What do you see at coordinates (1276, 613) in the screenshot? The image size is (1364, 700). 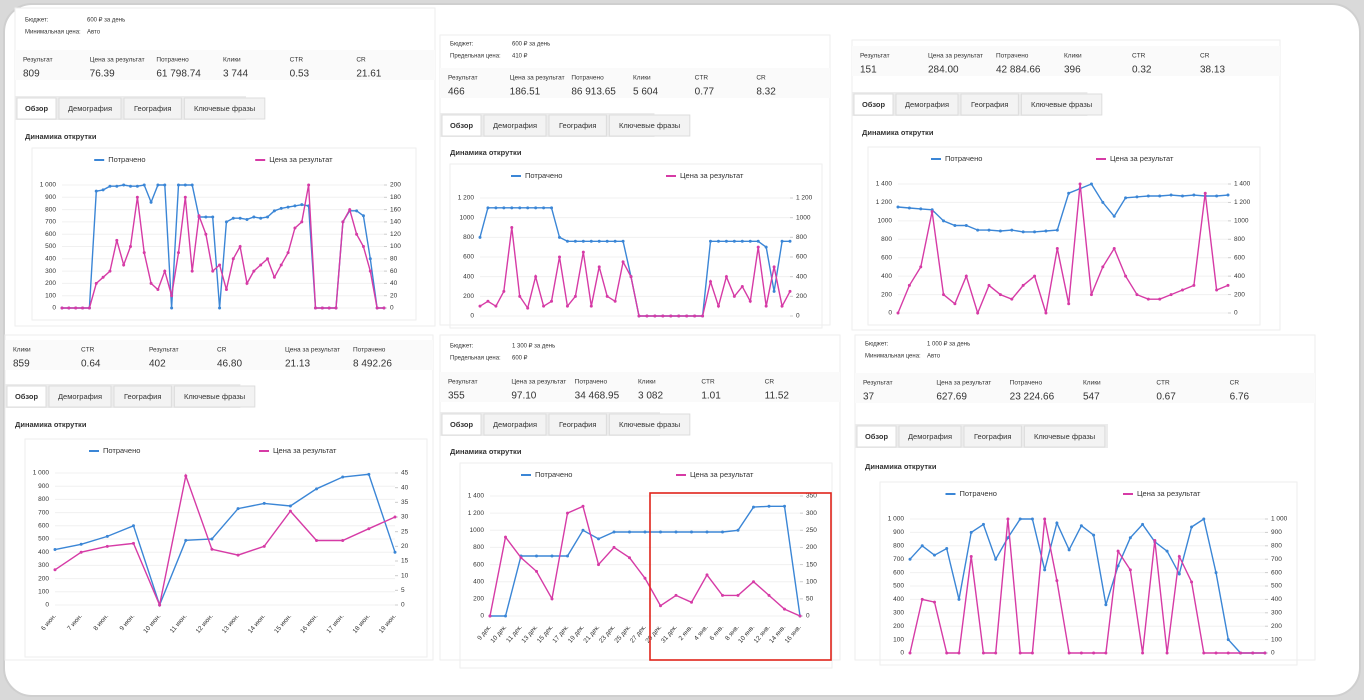 I see `y2-tick-label: 300` at bounding box center [1276, 613].